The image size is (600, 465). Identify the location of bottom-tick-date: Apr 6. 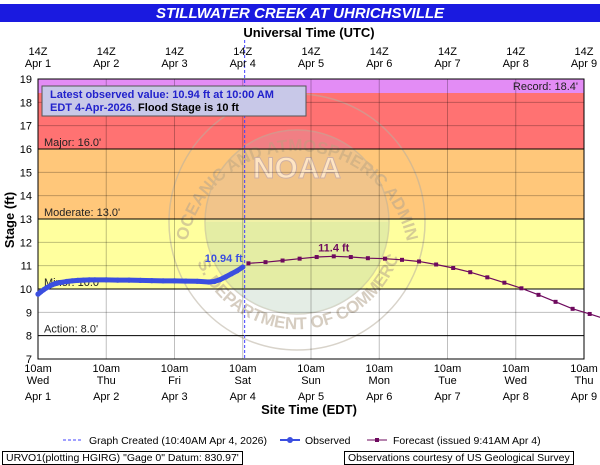
(379, 397).